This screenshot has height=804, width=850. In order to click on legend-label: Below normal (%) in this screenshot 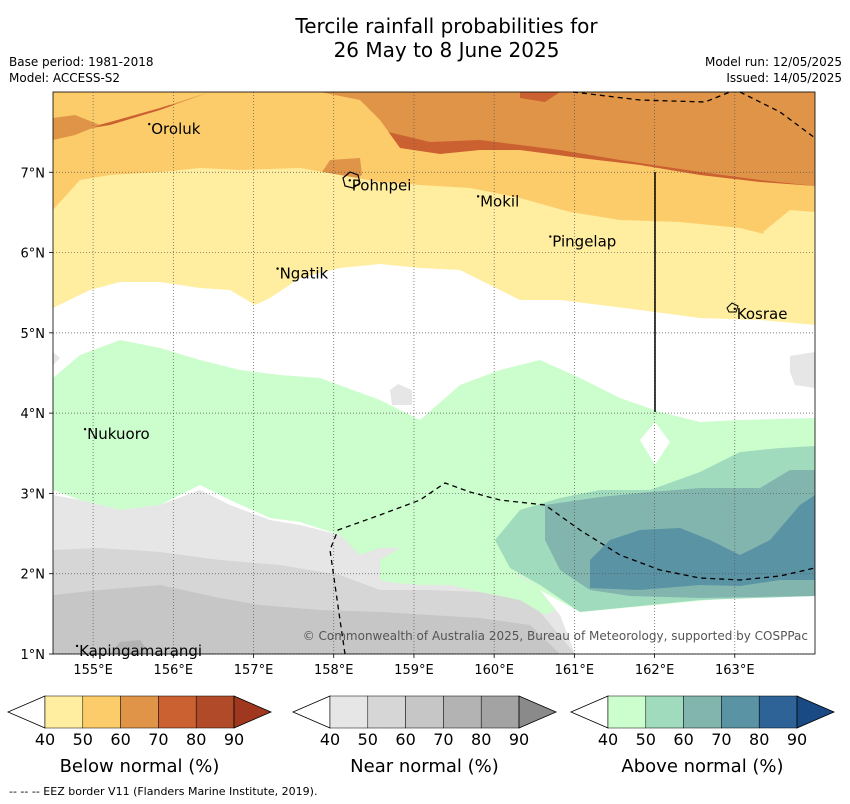, I will do `click(140, 766)`.